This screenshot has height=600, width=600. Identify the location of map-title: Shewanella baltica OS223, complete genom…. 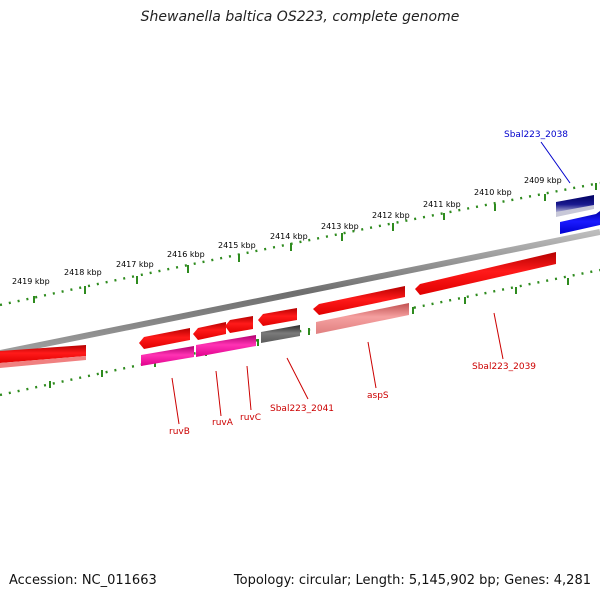
(300, 17).